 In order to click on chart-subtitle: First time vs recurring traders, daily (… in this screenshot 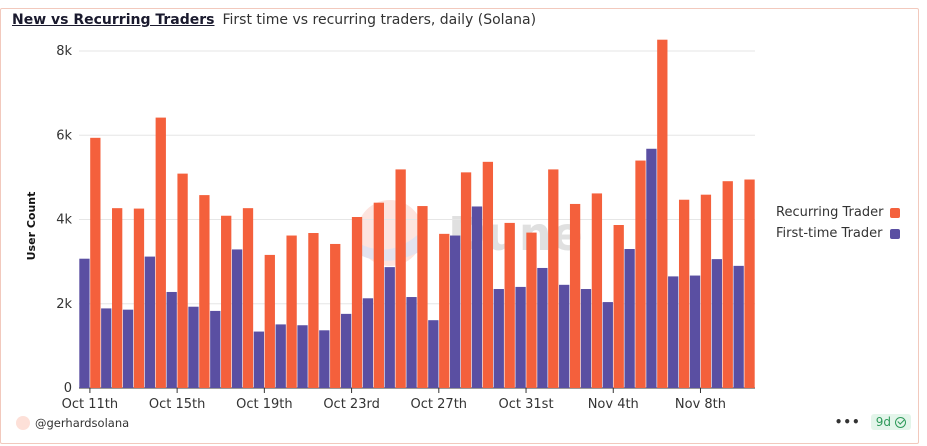, I will do `click(379, 20)`.